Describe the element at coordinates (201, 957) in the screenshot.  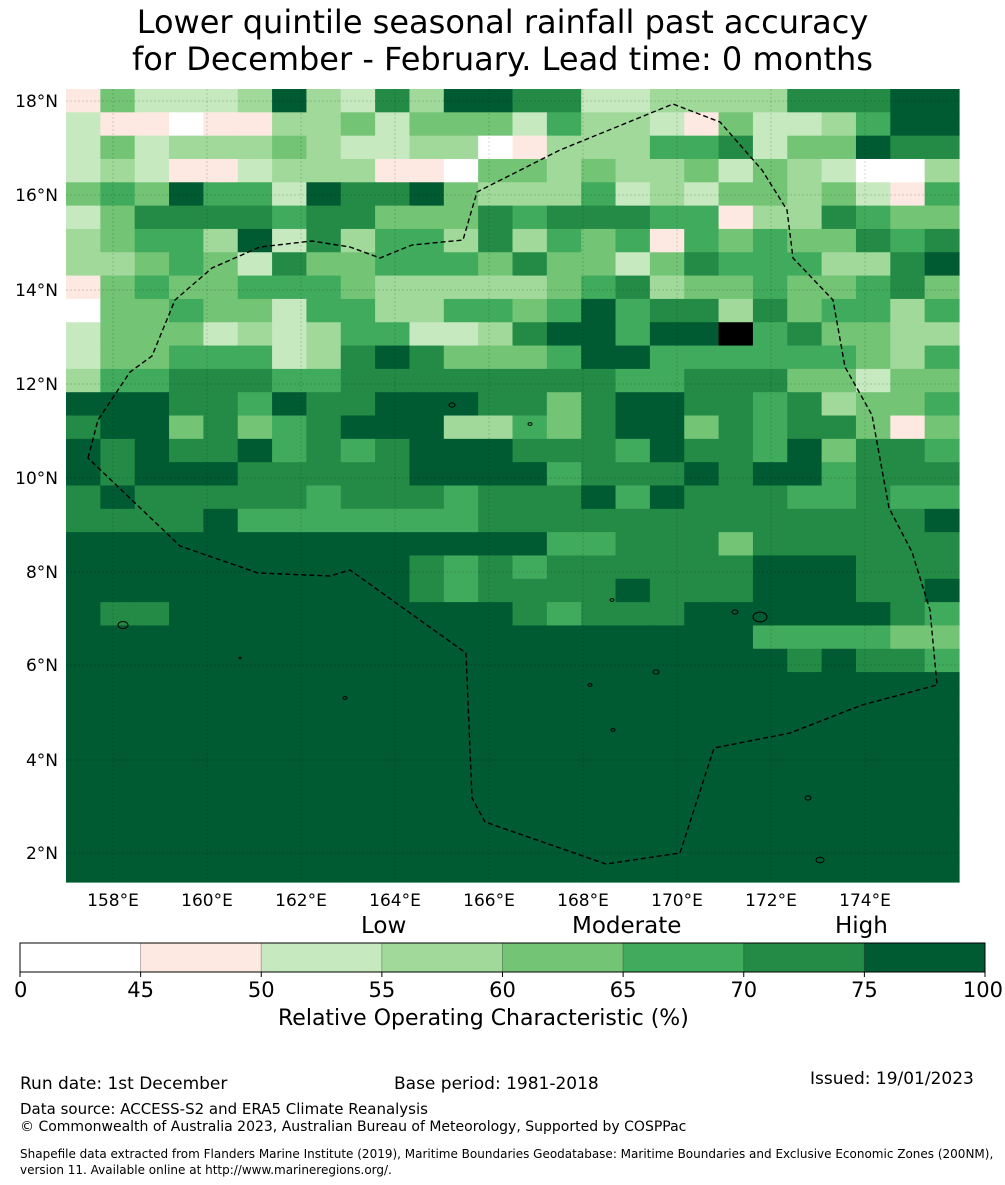
I see `colorbar-segment` at that location.